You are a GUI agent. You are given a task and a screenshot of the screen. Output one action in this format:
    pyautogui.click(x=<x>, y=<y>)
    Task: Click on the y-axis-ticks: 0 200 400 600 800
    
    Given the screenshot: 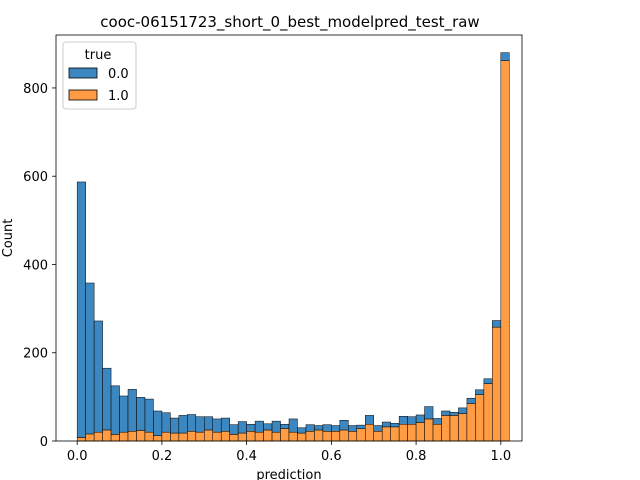 What is the action you would take?
    pyautogui.click(x=39, y=266)
    